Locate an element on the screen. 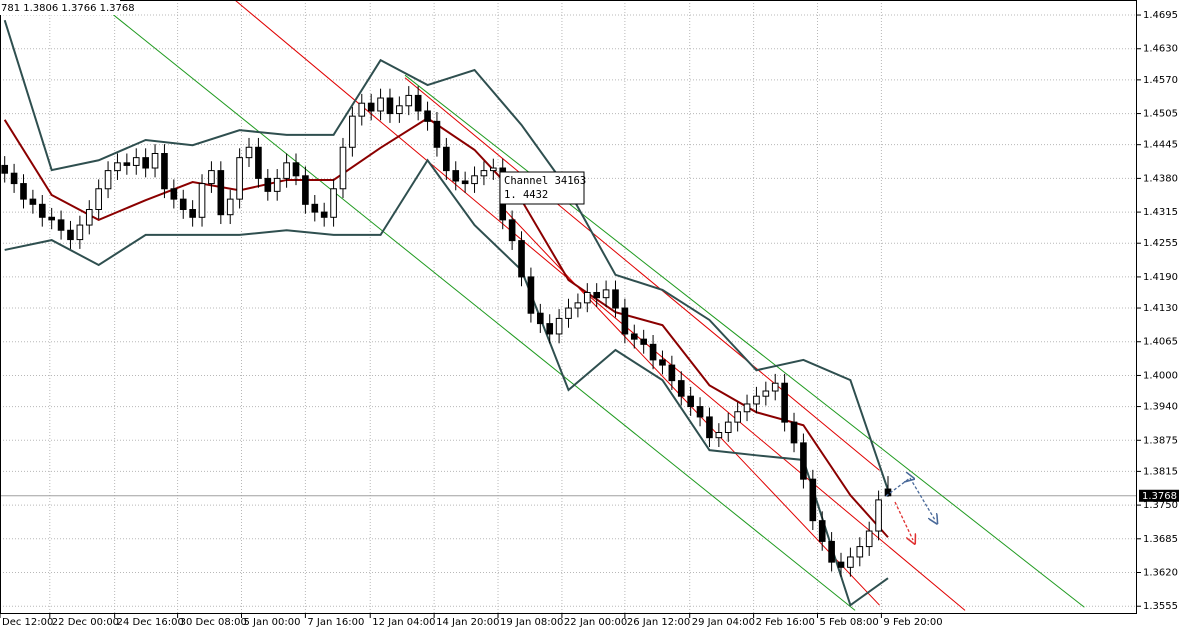 The width and height of the screenshot is (1183, 631). x-tick-label: 22 Dec 00:00 is located at coordinates (85, 622).